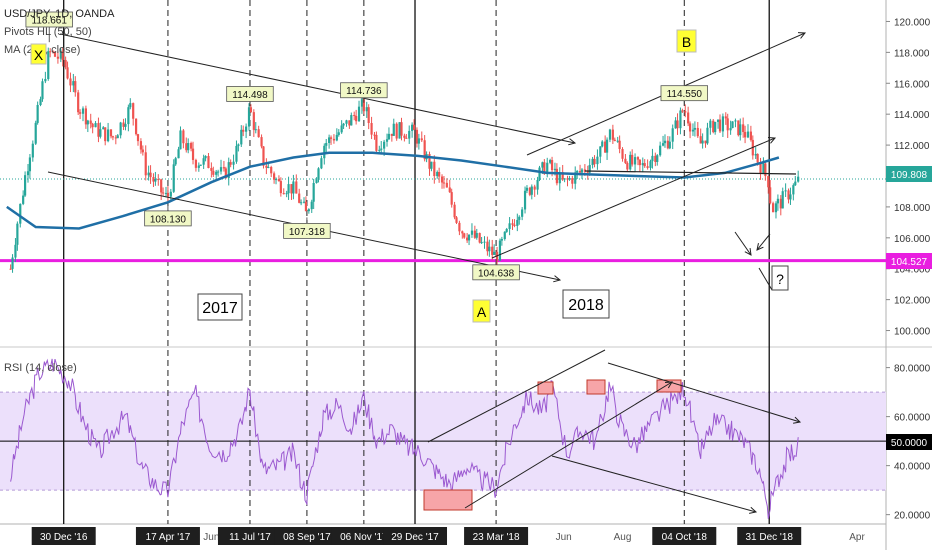 The width and height of the screenshot is (932, 555). I want to click on time-tick-box, so click(769, 536).